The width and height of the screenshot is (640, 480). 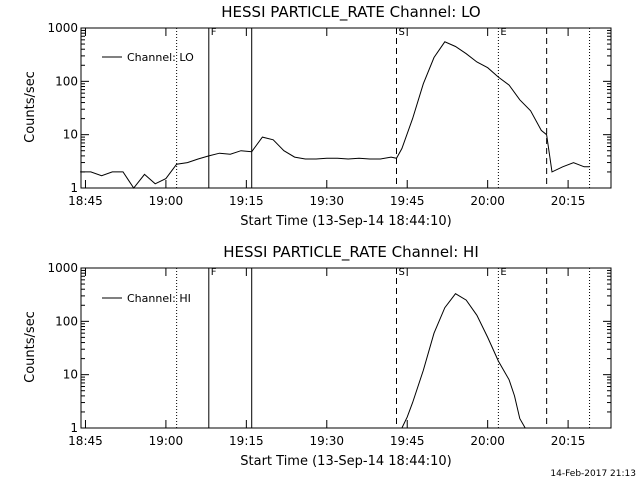 What do you see at coordinates (463, 361) in the screenshot?
I see `series-line` at bounding box center [463, 361].